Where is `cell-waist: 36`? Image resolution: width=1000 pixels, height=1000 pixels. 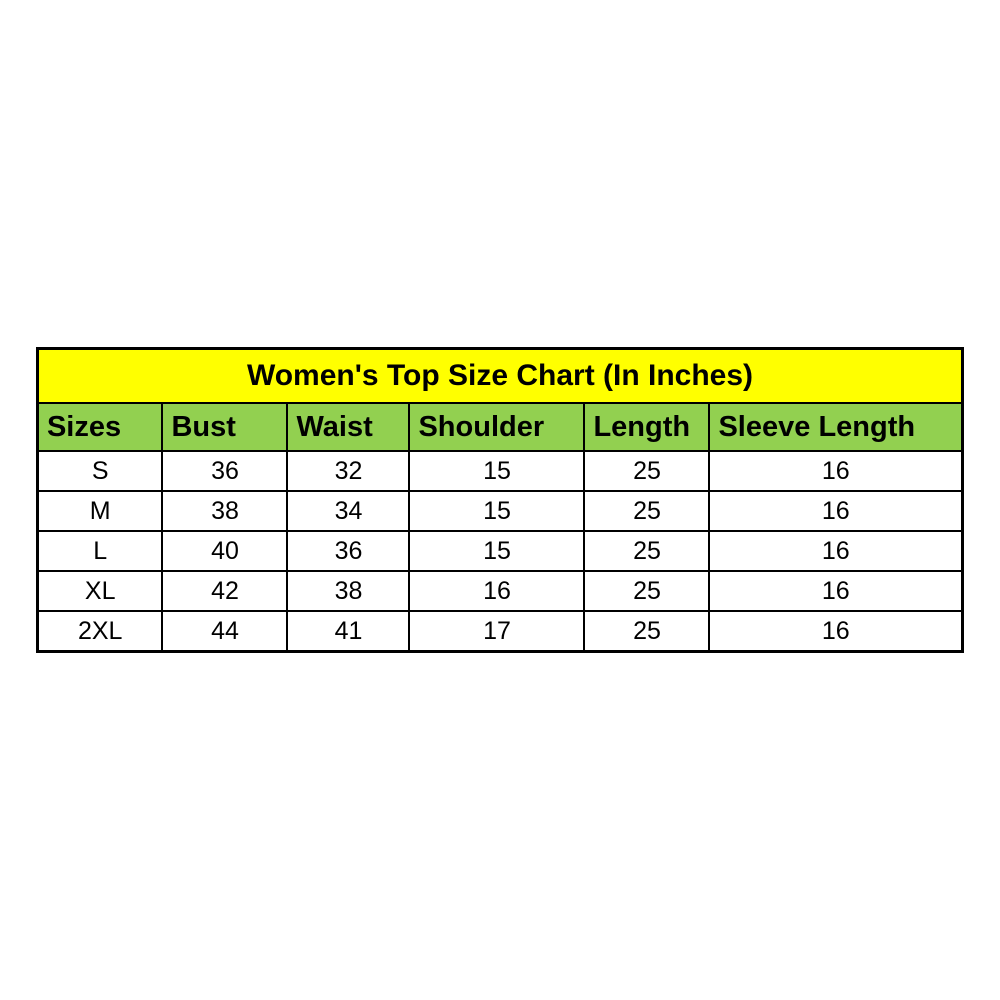
cell-waist: 36 is located at coordinates (348, 551).